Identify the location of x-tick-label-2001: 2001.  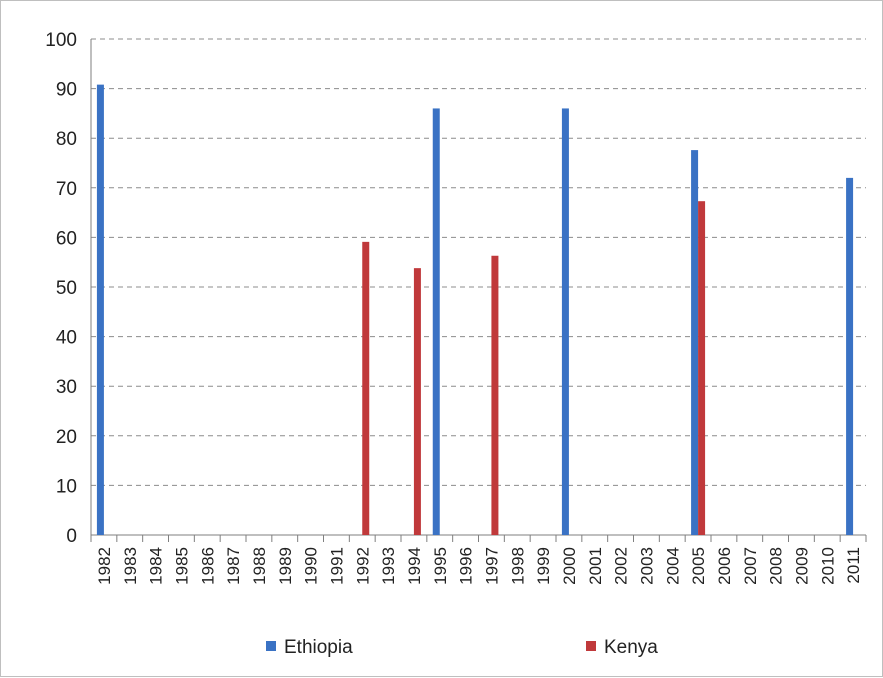
(595, 566).